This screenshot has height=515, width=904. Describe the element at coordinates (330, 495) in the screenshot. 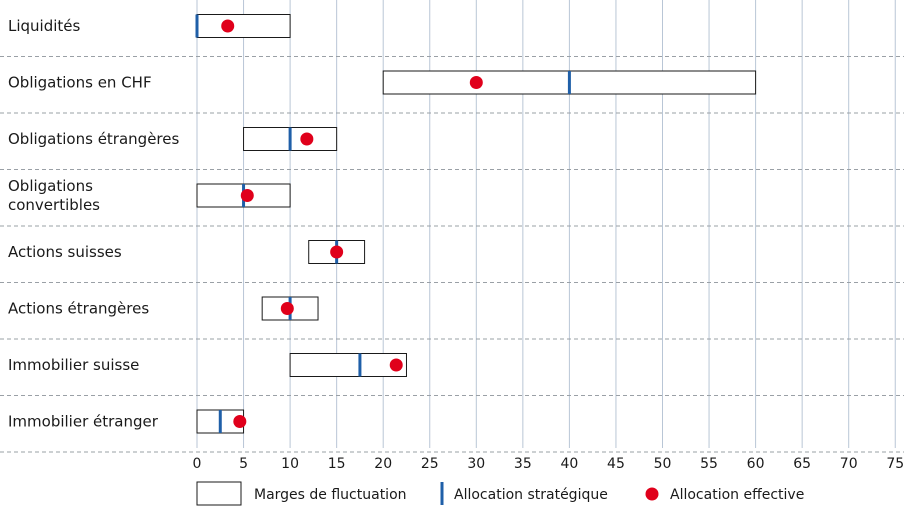

I see `legend-label-range: Marges de fluctuation` at that location.